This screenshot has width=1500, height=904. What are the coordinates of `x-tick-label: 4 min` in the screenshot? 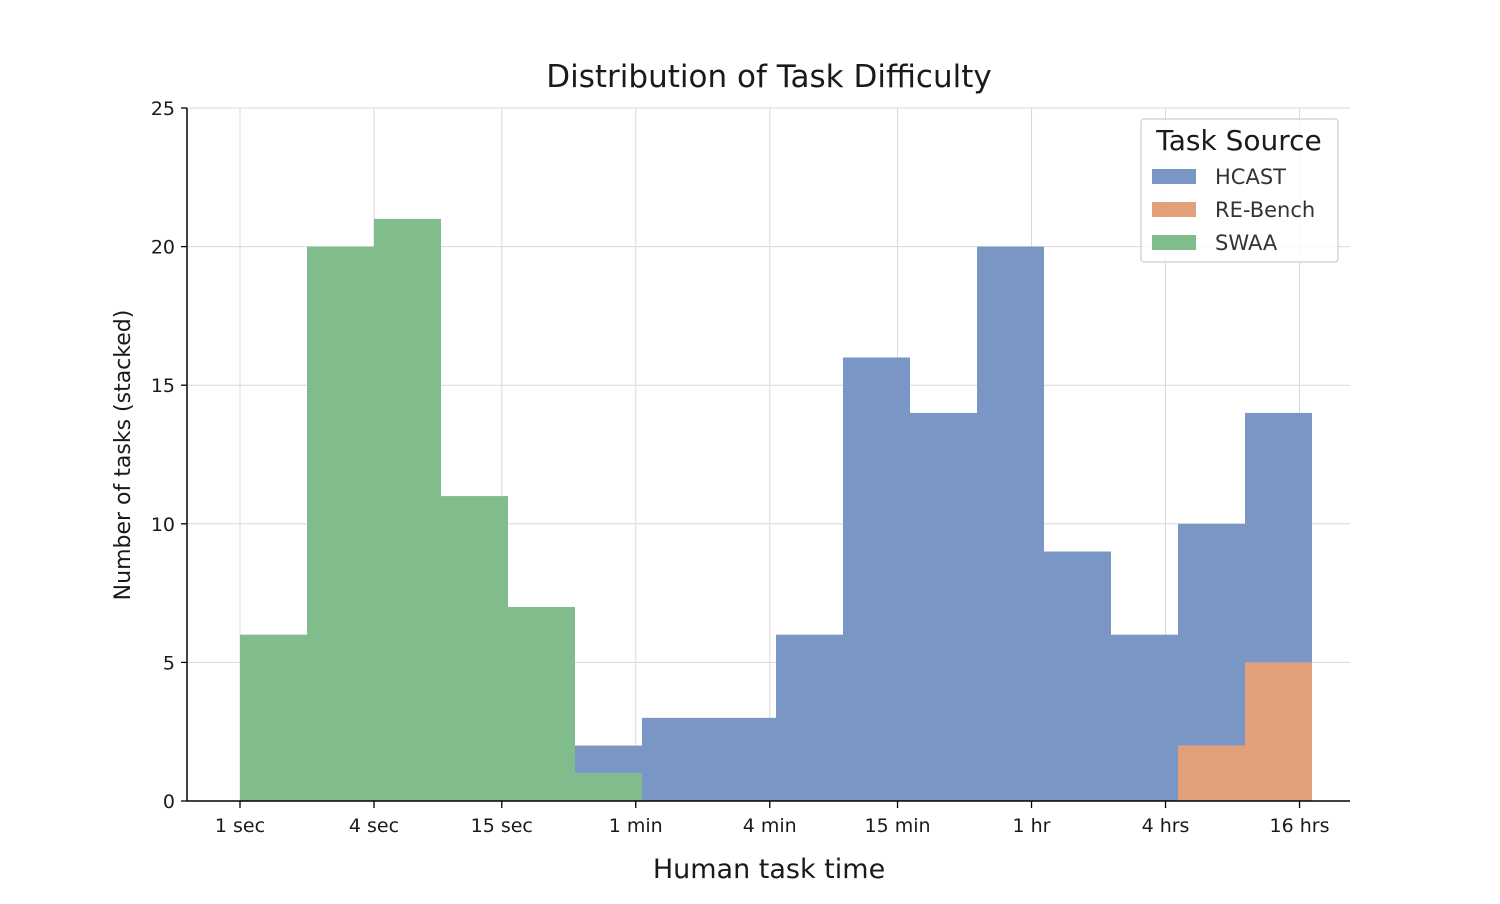 It's located at (770, 826).